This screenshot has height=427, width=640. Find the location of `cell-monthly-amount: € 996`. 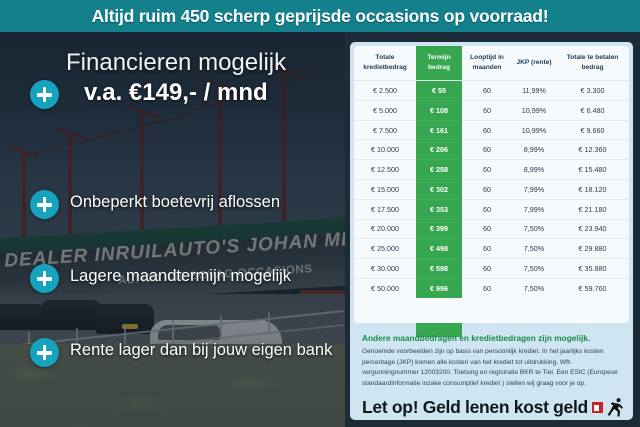

cell-monthly-amount: € 996 is located at coordinates (439, 287).